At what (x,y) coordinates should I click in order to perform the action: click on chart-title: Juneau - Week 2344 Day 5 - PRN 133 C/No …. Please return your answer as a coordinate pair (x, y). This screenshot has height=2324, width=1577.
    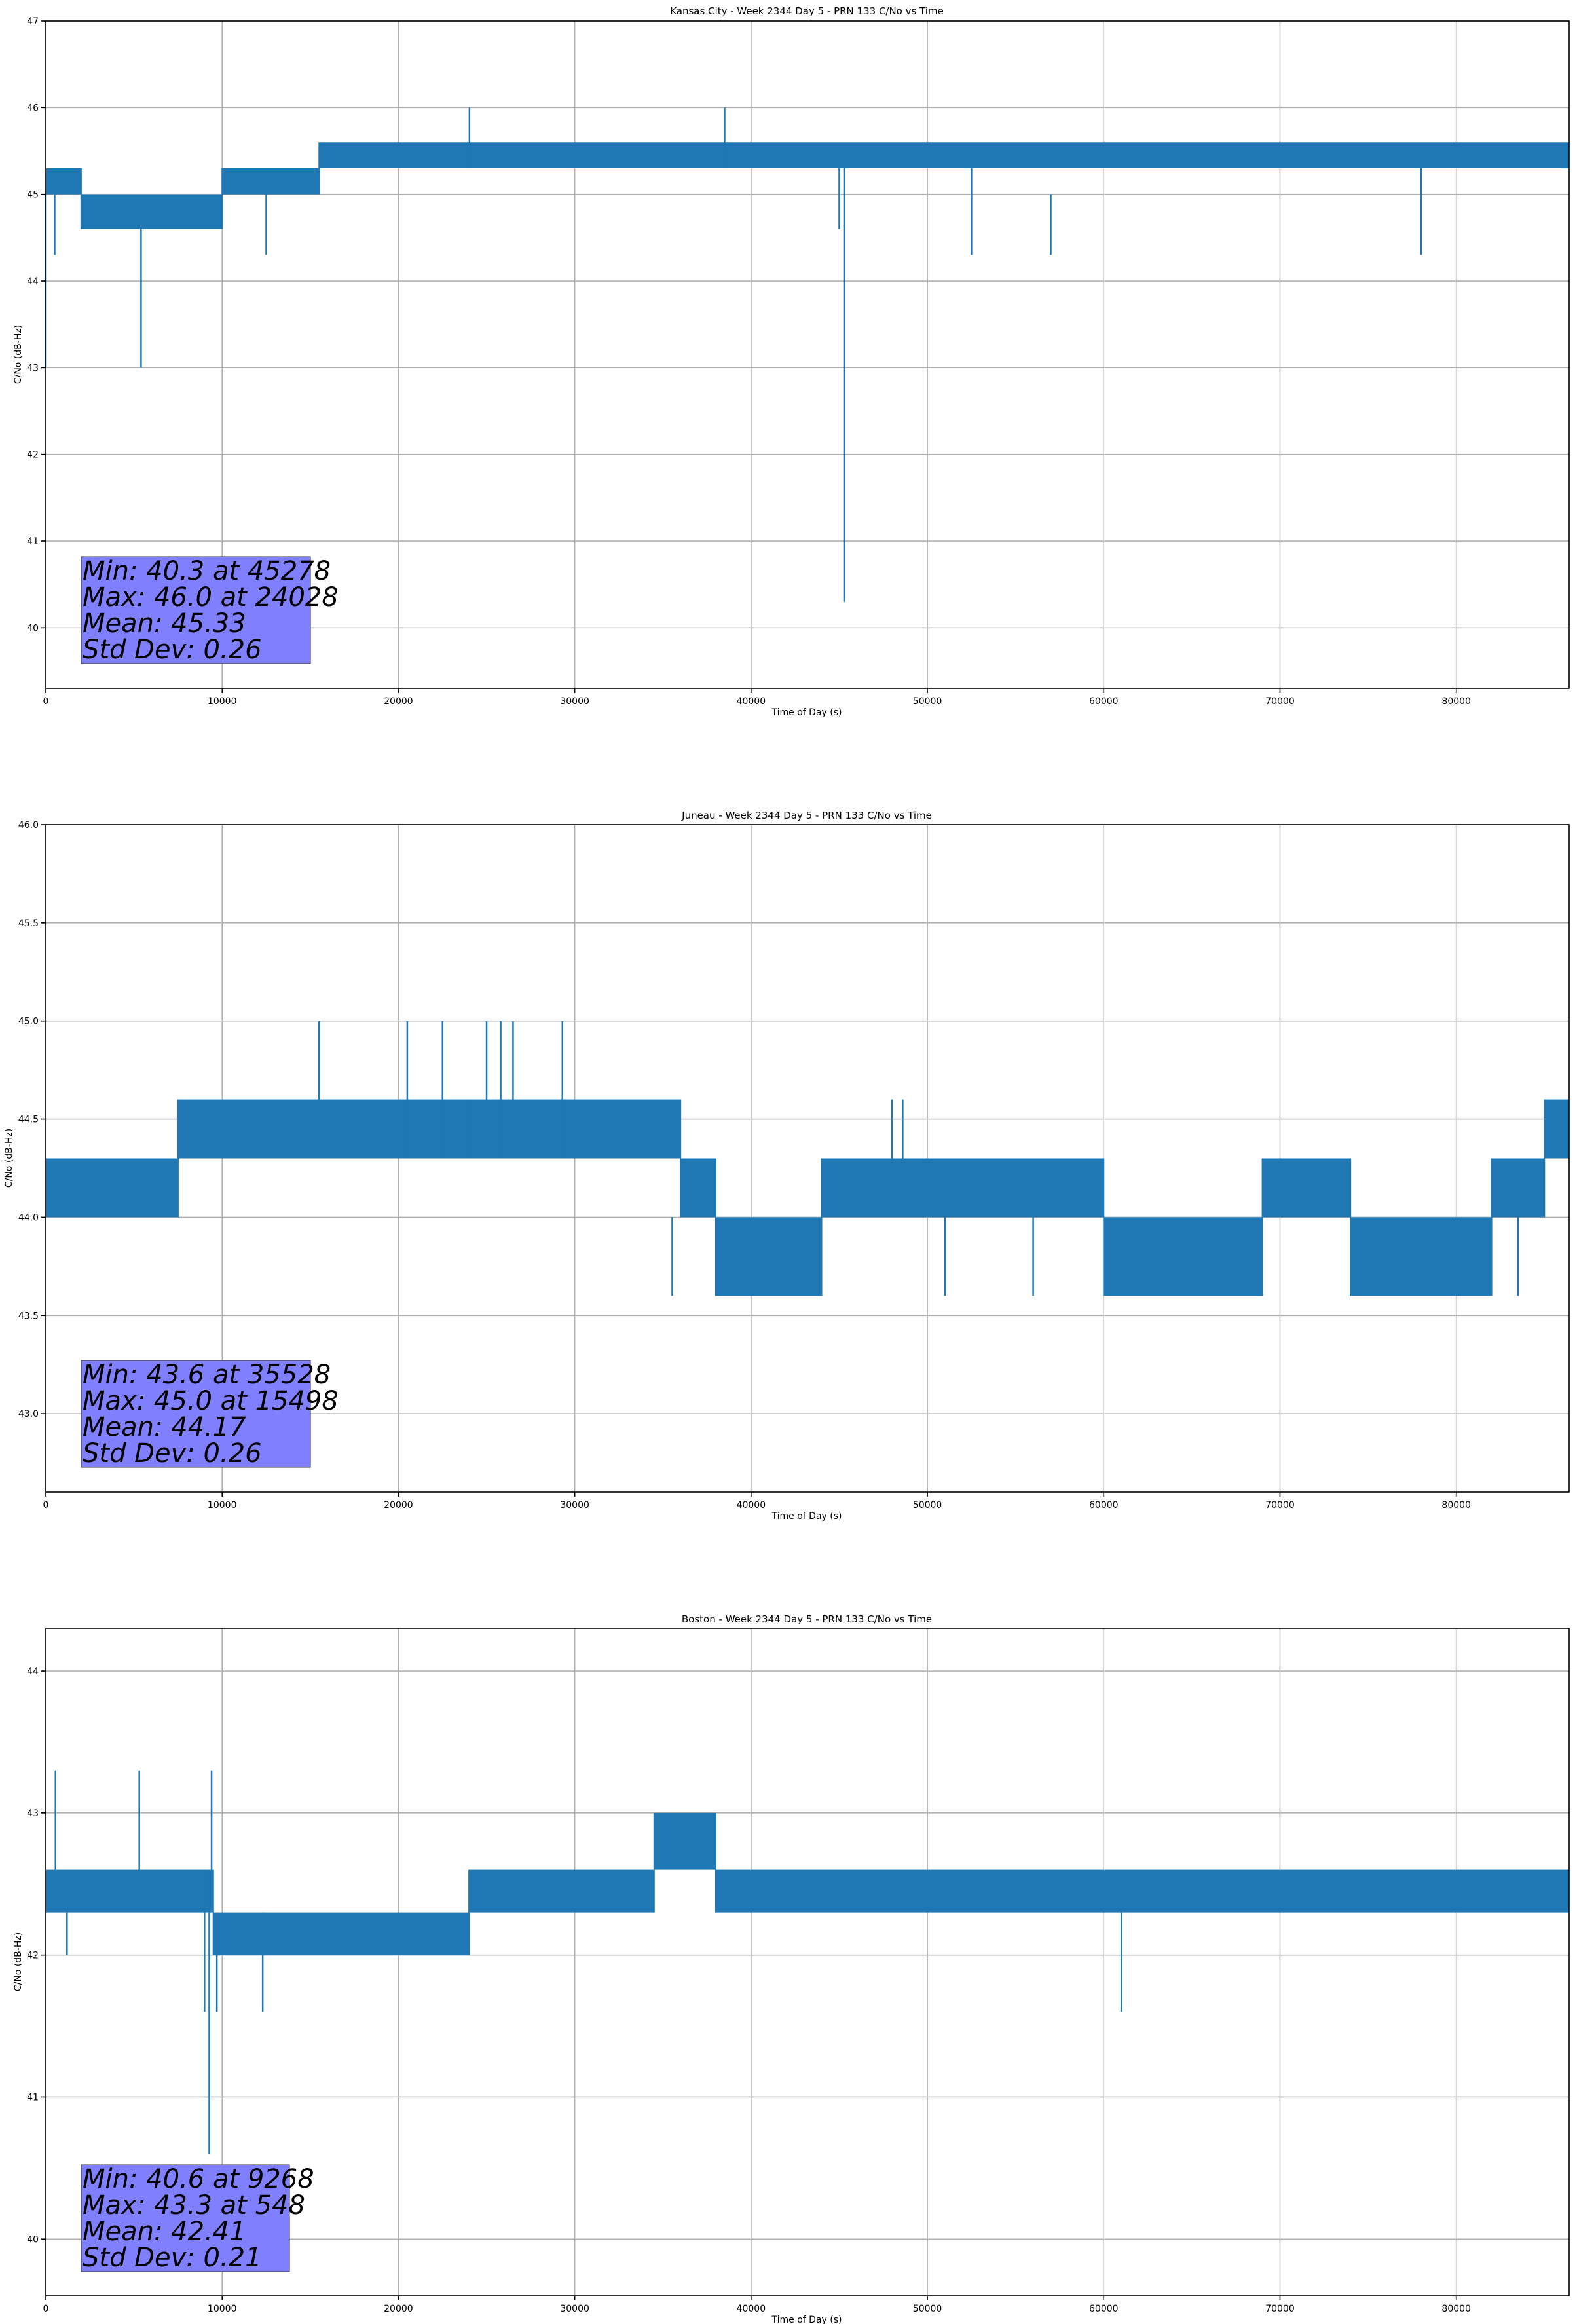
    Looking at the image, I should click on (806, 815).